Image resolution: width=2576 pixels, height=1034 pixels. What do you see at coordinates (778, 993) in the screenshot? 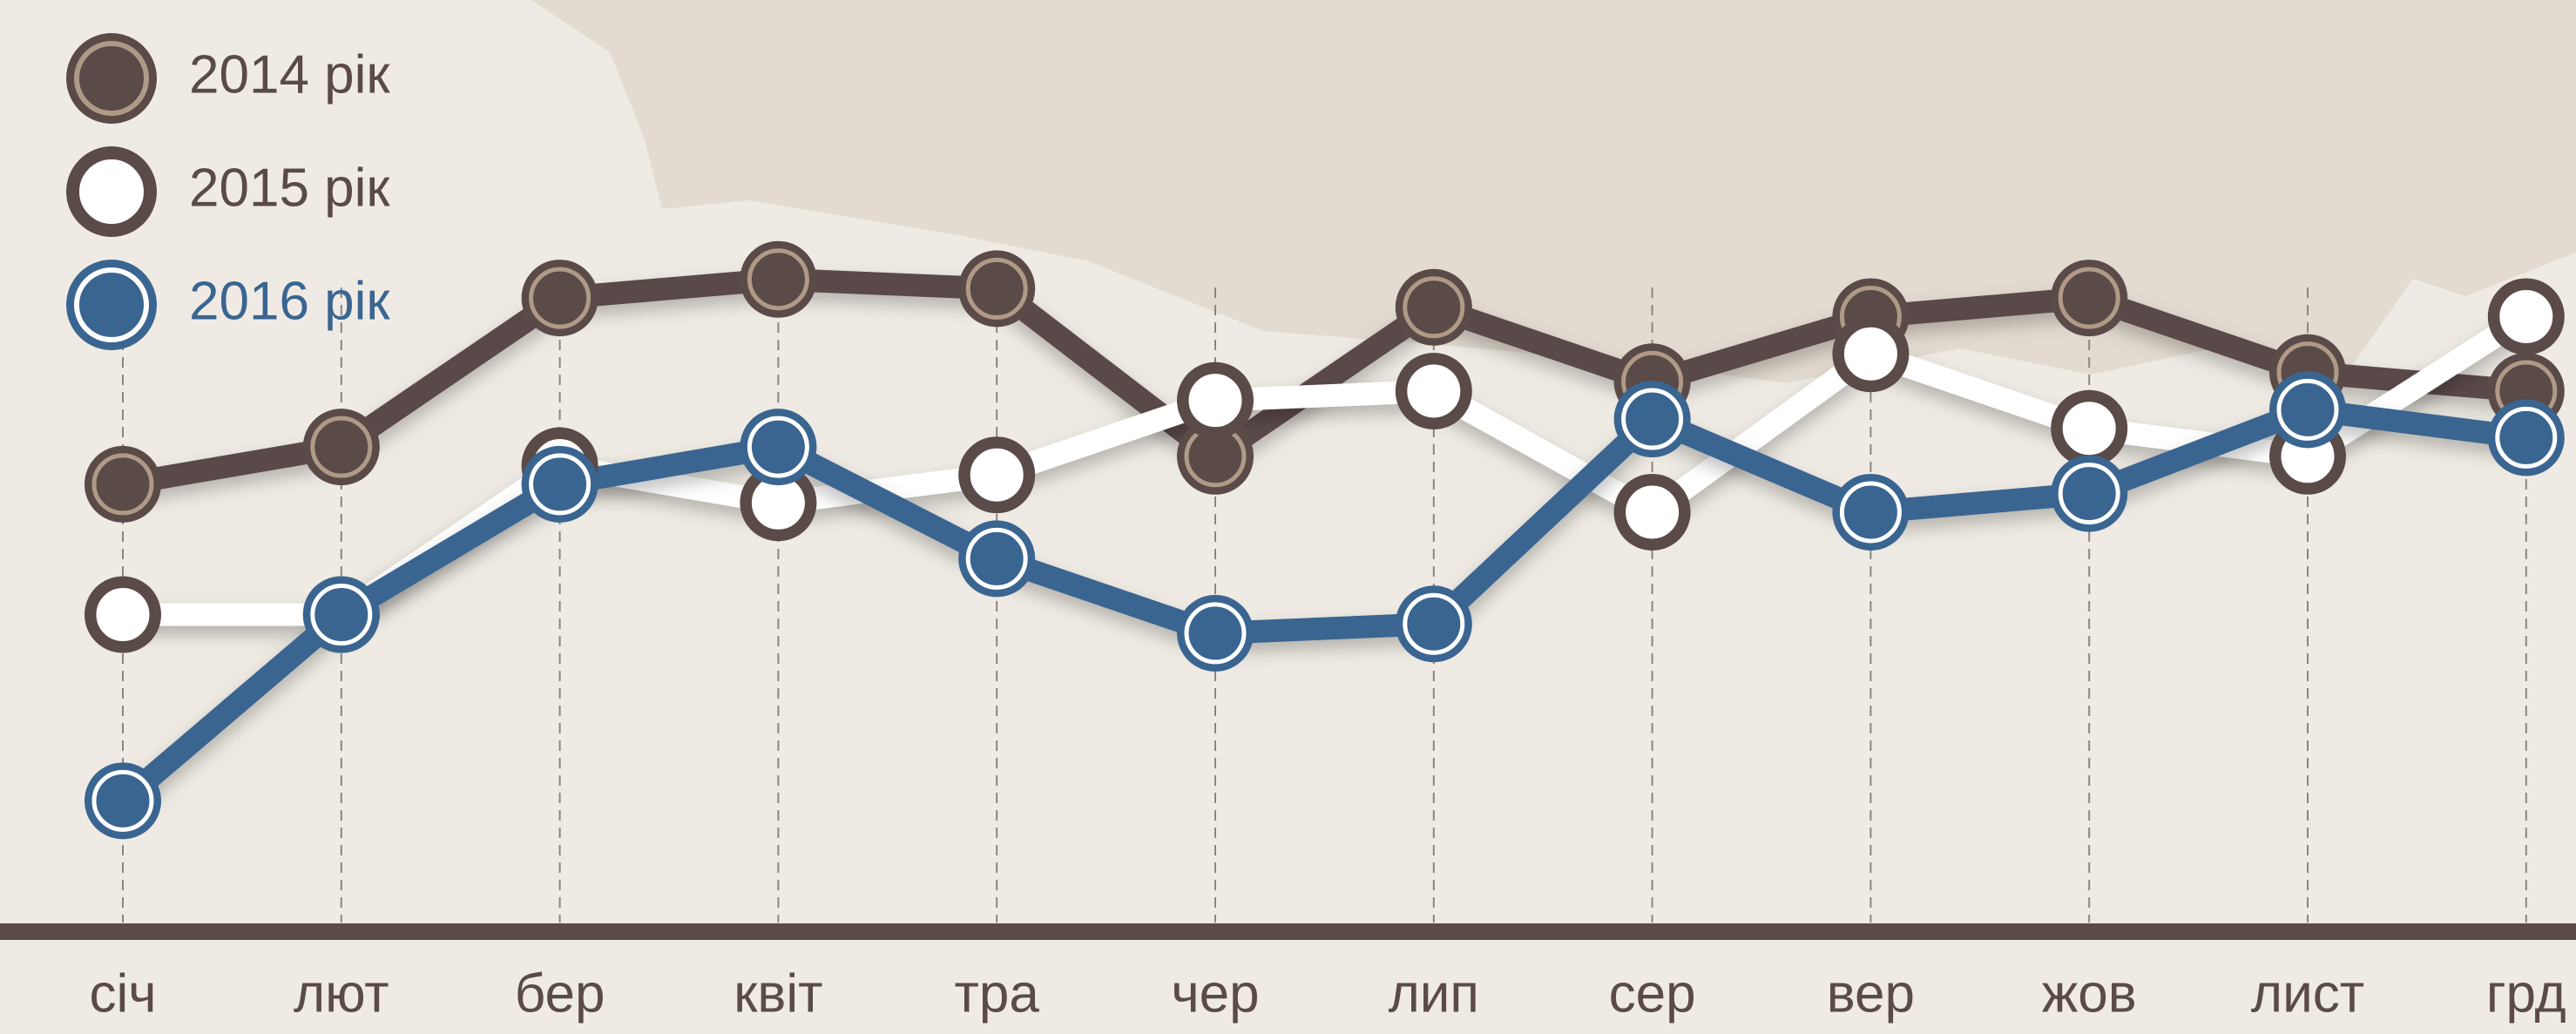
I see `x-tick-label: квіт` at bounding box center [778, 993].